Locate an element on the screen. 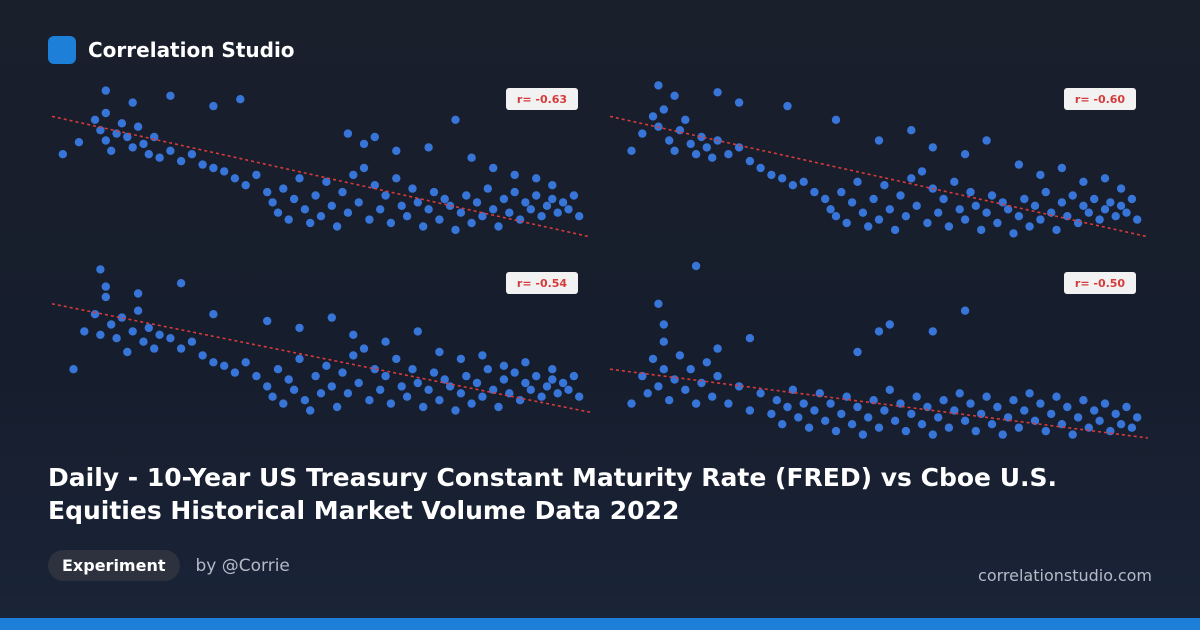 The width and height of the screenshot is (1200, 630). scatter-panel-3: r= -0.54 is located at coordinates (321, 340).